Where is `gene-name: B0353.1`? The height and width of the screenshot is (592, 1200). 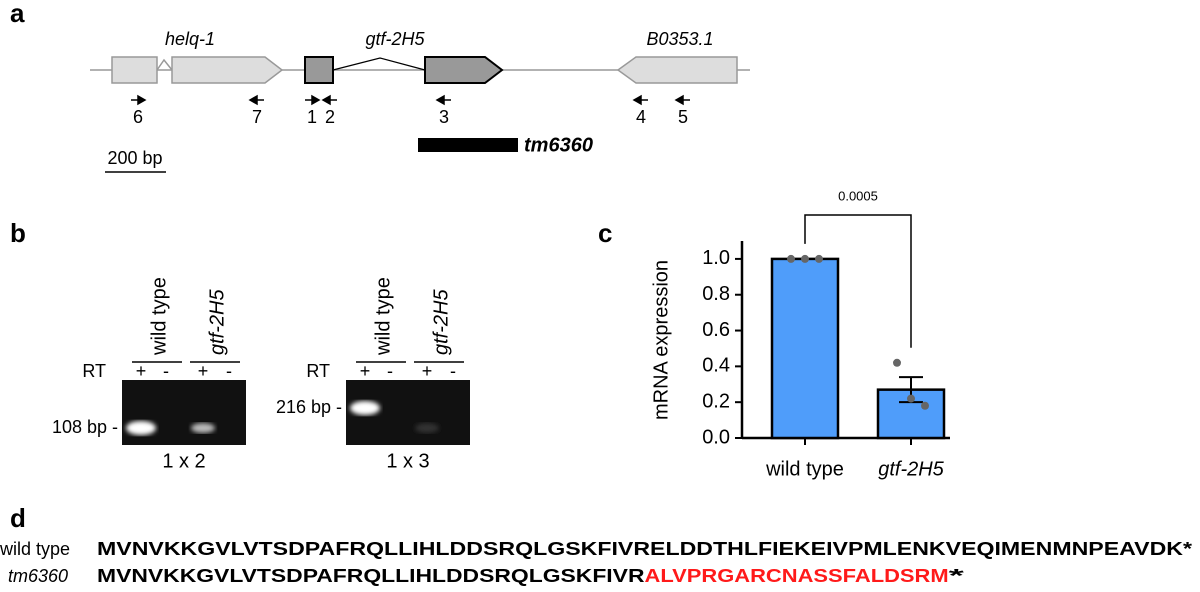
gene-name: B0353.1 is located at coordinates (679, 39).